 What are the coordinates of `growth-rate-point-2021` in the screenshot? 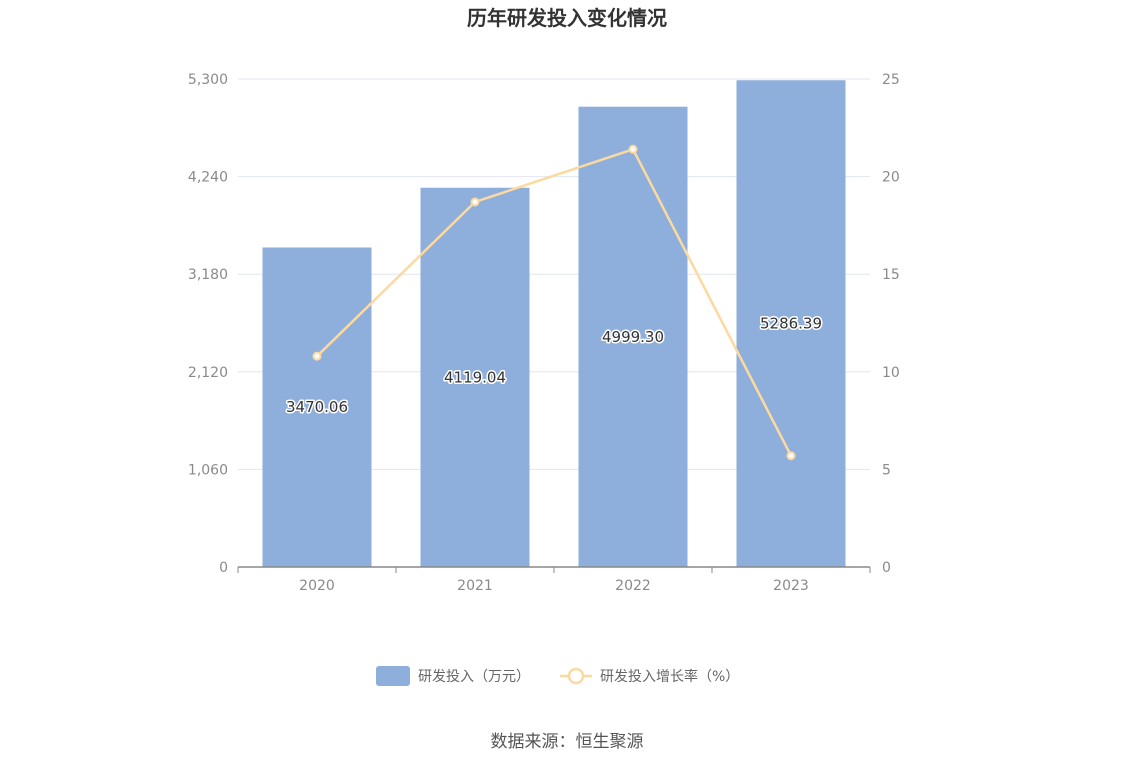 It's located at (475, 202).